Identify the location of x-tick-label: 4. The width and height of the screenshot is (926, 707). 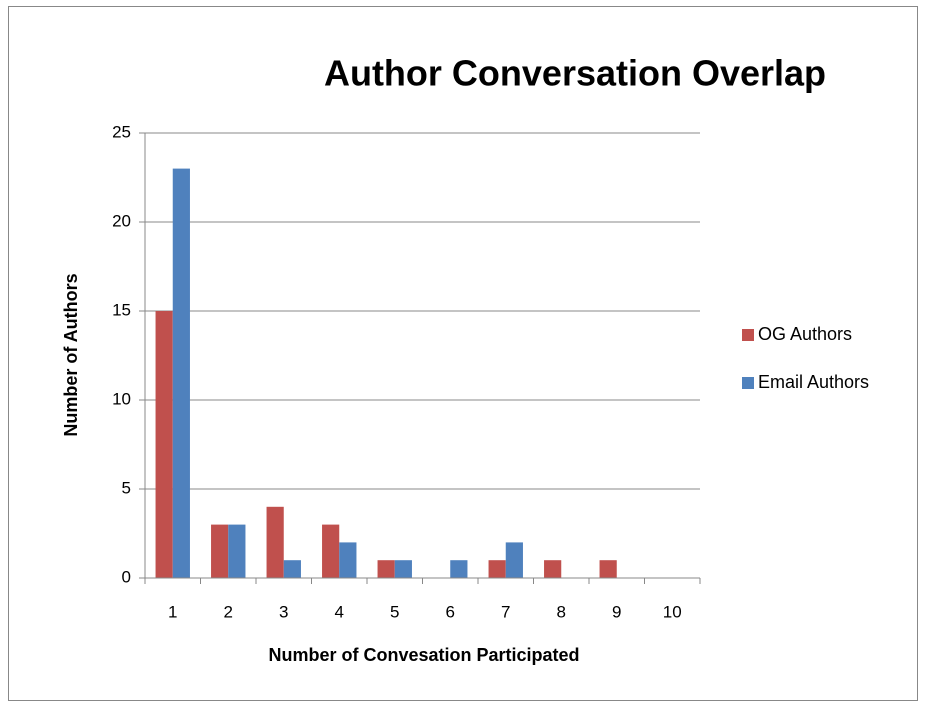
(339, 611).